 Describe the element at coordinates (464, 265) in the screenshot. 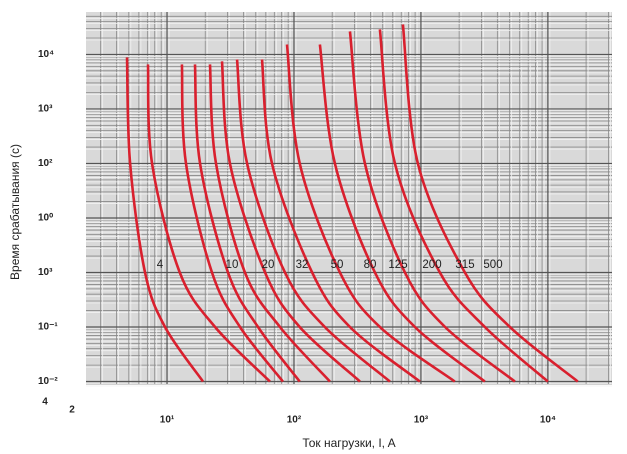

I see `curve-label: 315` at that location.